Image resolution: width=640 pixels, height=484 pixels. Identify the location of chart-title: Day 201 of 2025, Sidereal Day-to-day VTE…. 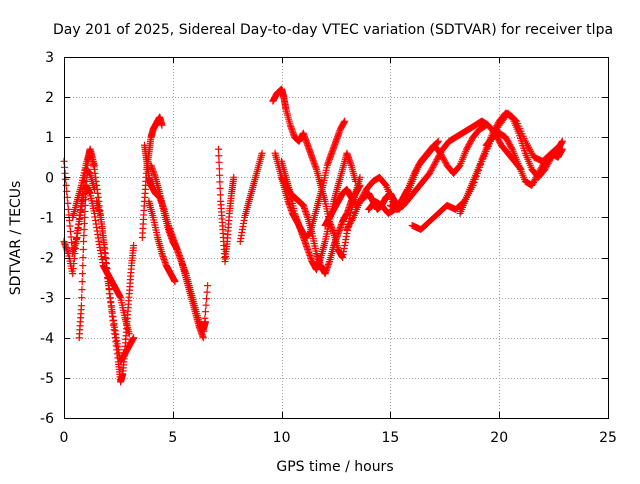
(333, 30).